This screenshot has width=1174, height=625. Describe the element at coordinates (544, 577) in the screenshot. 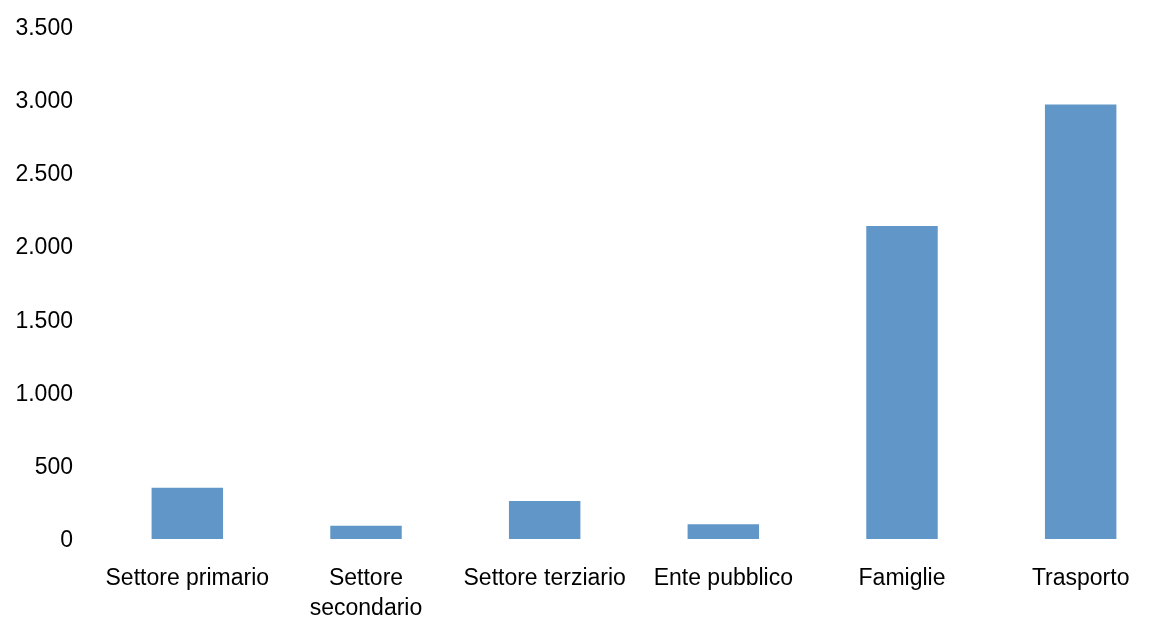

I see `x-tick-label: Settore terziario` at that location.